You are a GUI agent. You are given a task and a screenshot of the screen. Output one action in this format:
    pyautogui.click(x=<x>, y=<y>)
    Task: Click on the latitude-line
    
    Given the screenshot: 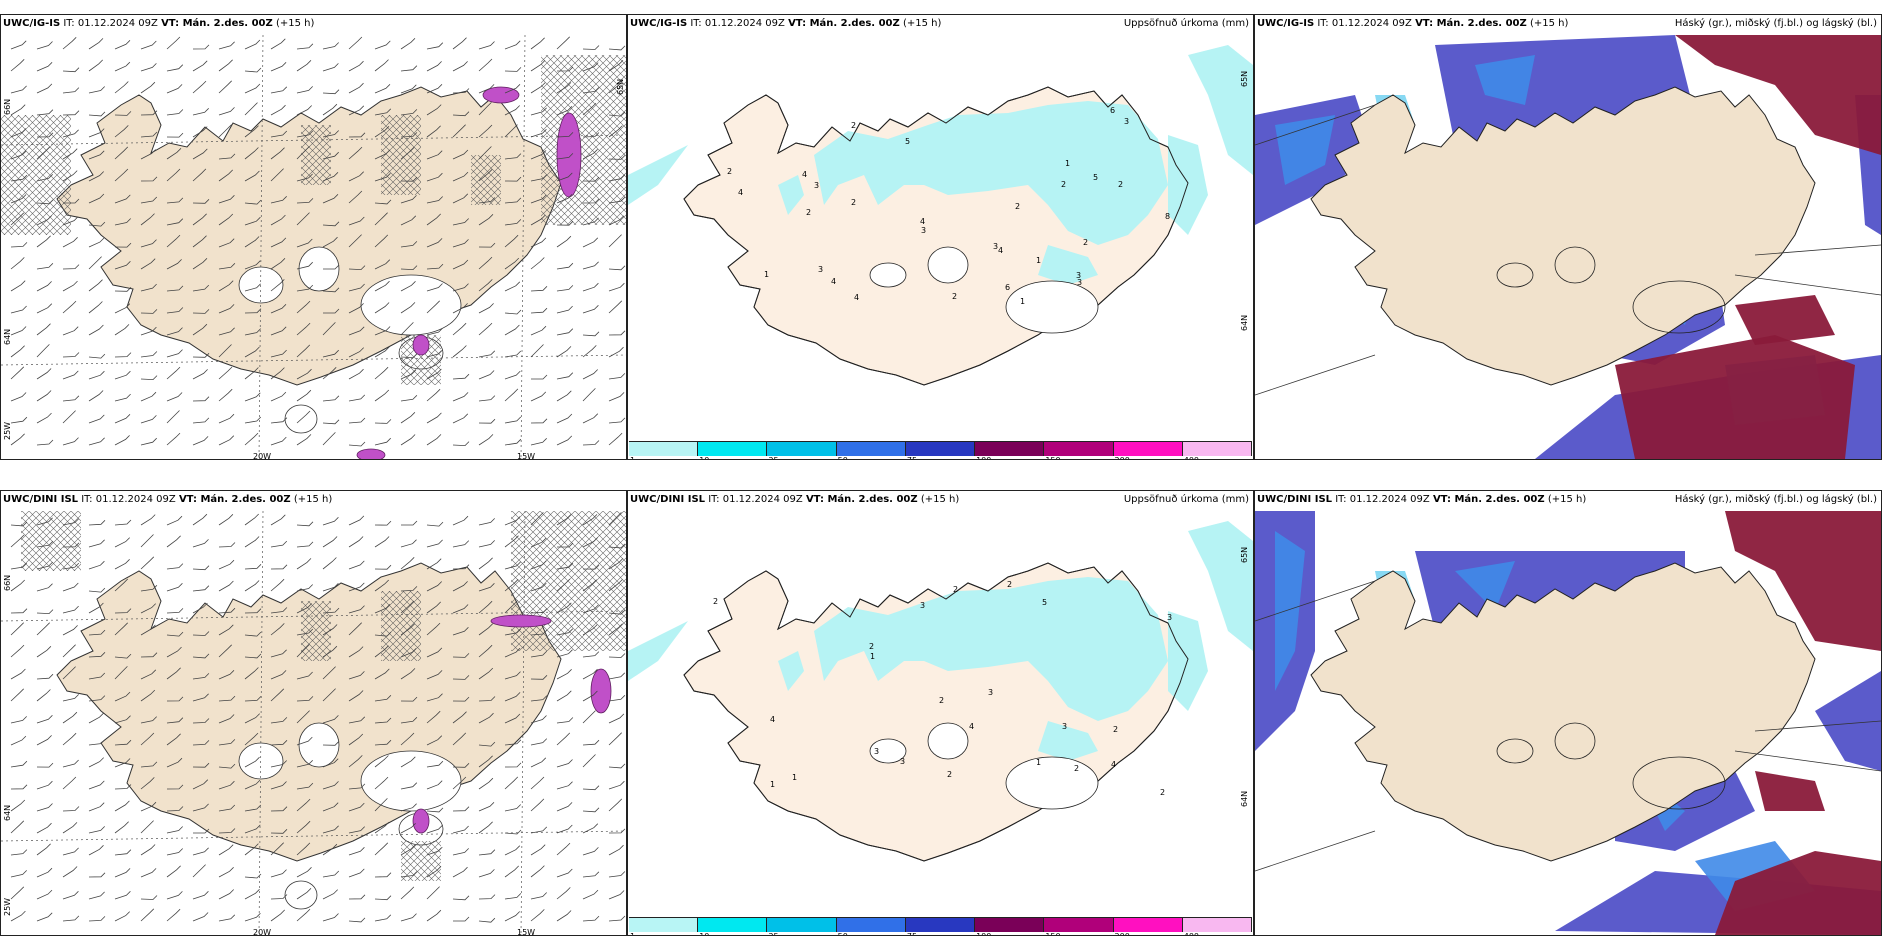 What is the action you would take?
    pyautogui.click(x=313, y=140)
    